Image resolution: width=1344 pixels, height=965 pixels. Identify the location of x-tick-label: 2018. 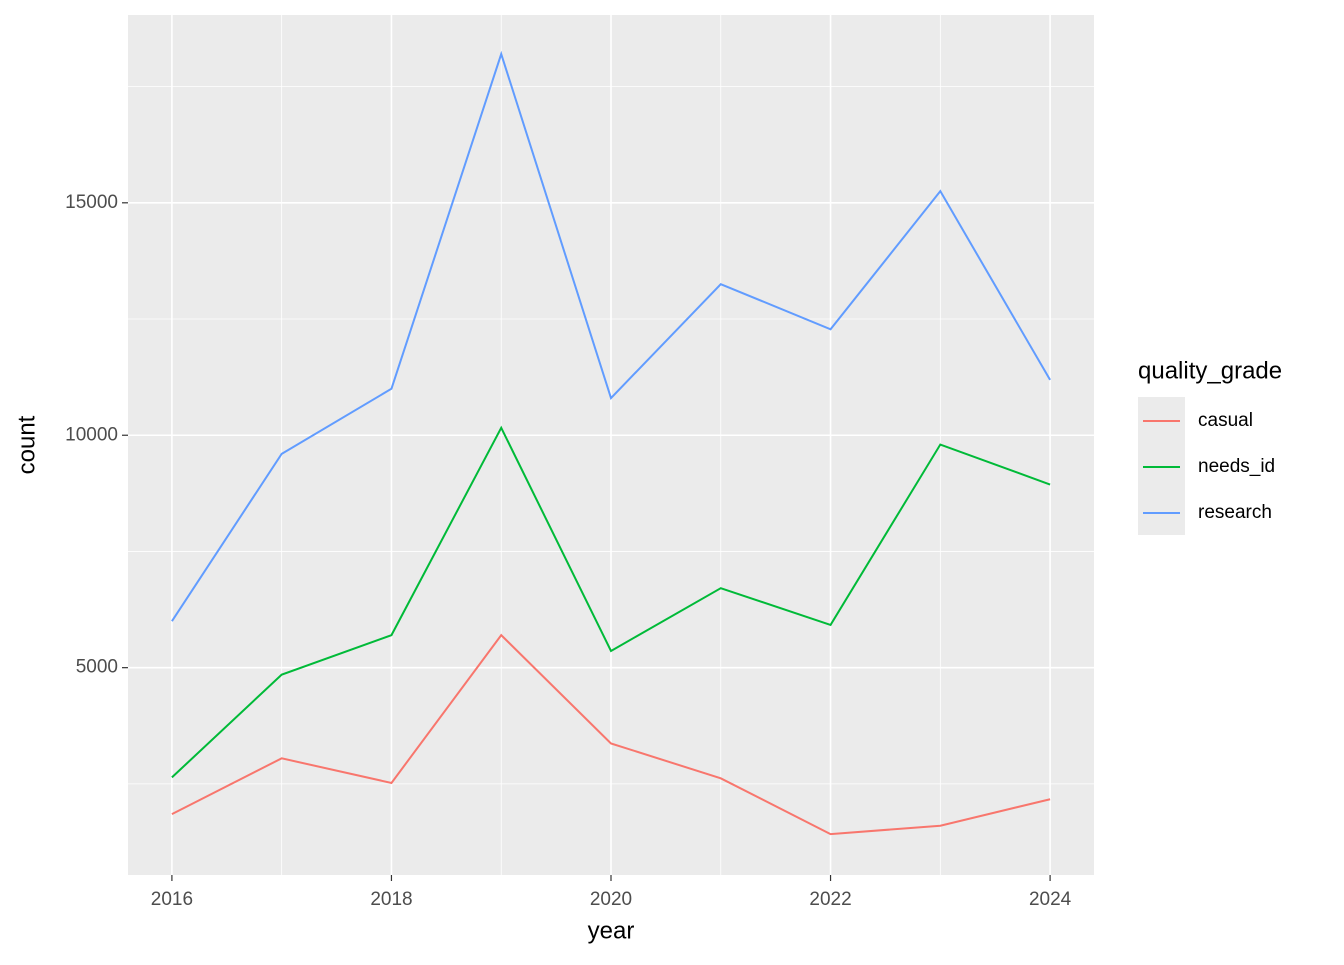
(391, 899).